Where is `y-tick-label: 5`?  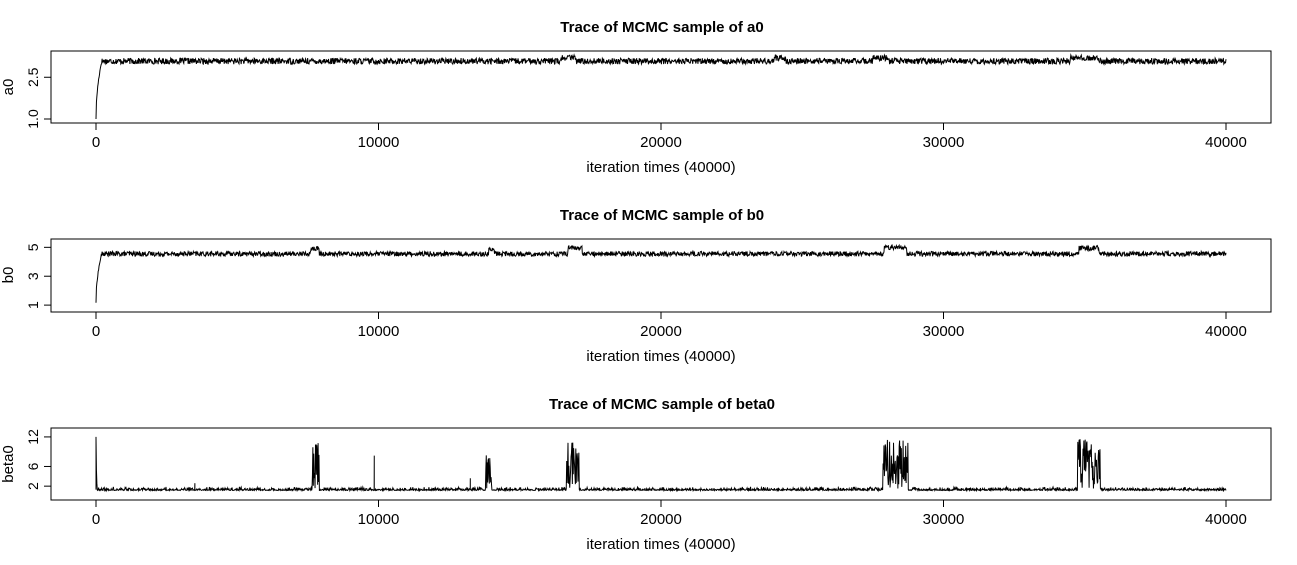
y-tick-label: 5 is located at coordinates (33, 247).